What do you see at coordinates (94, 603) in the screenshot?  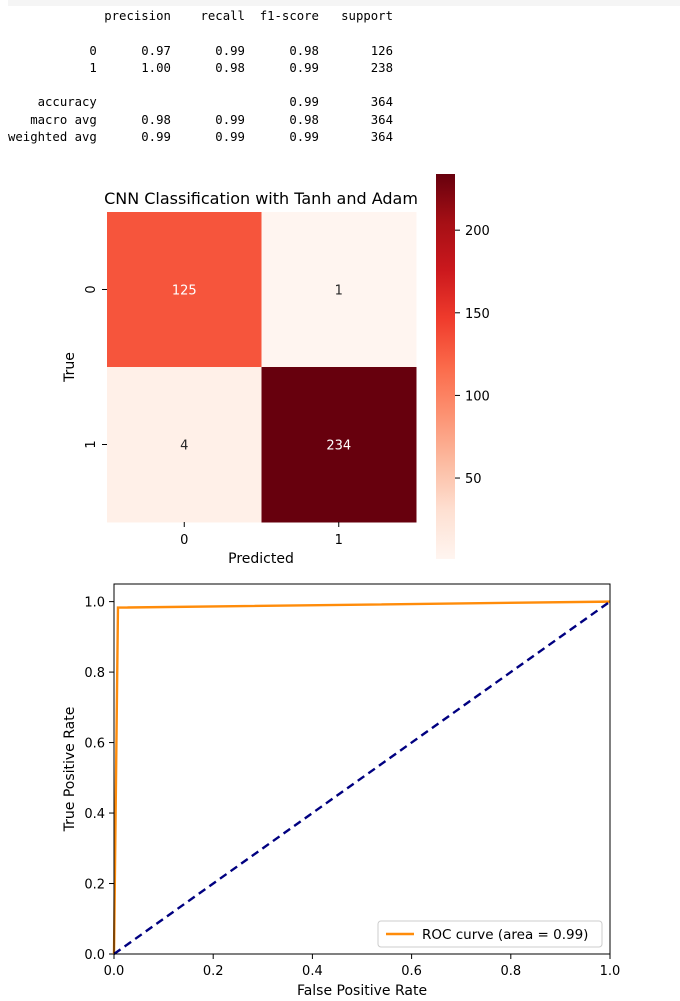 I see `y-tick-label: 1.0` at bounding box center [94, 603].